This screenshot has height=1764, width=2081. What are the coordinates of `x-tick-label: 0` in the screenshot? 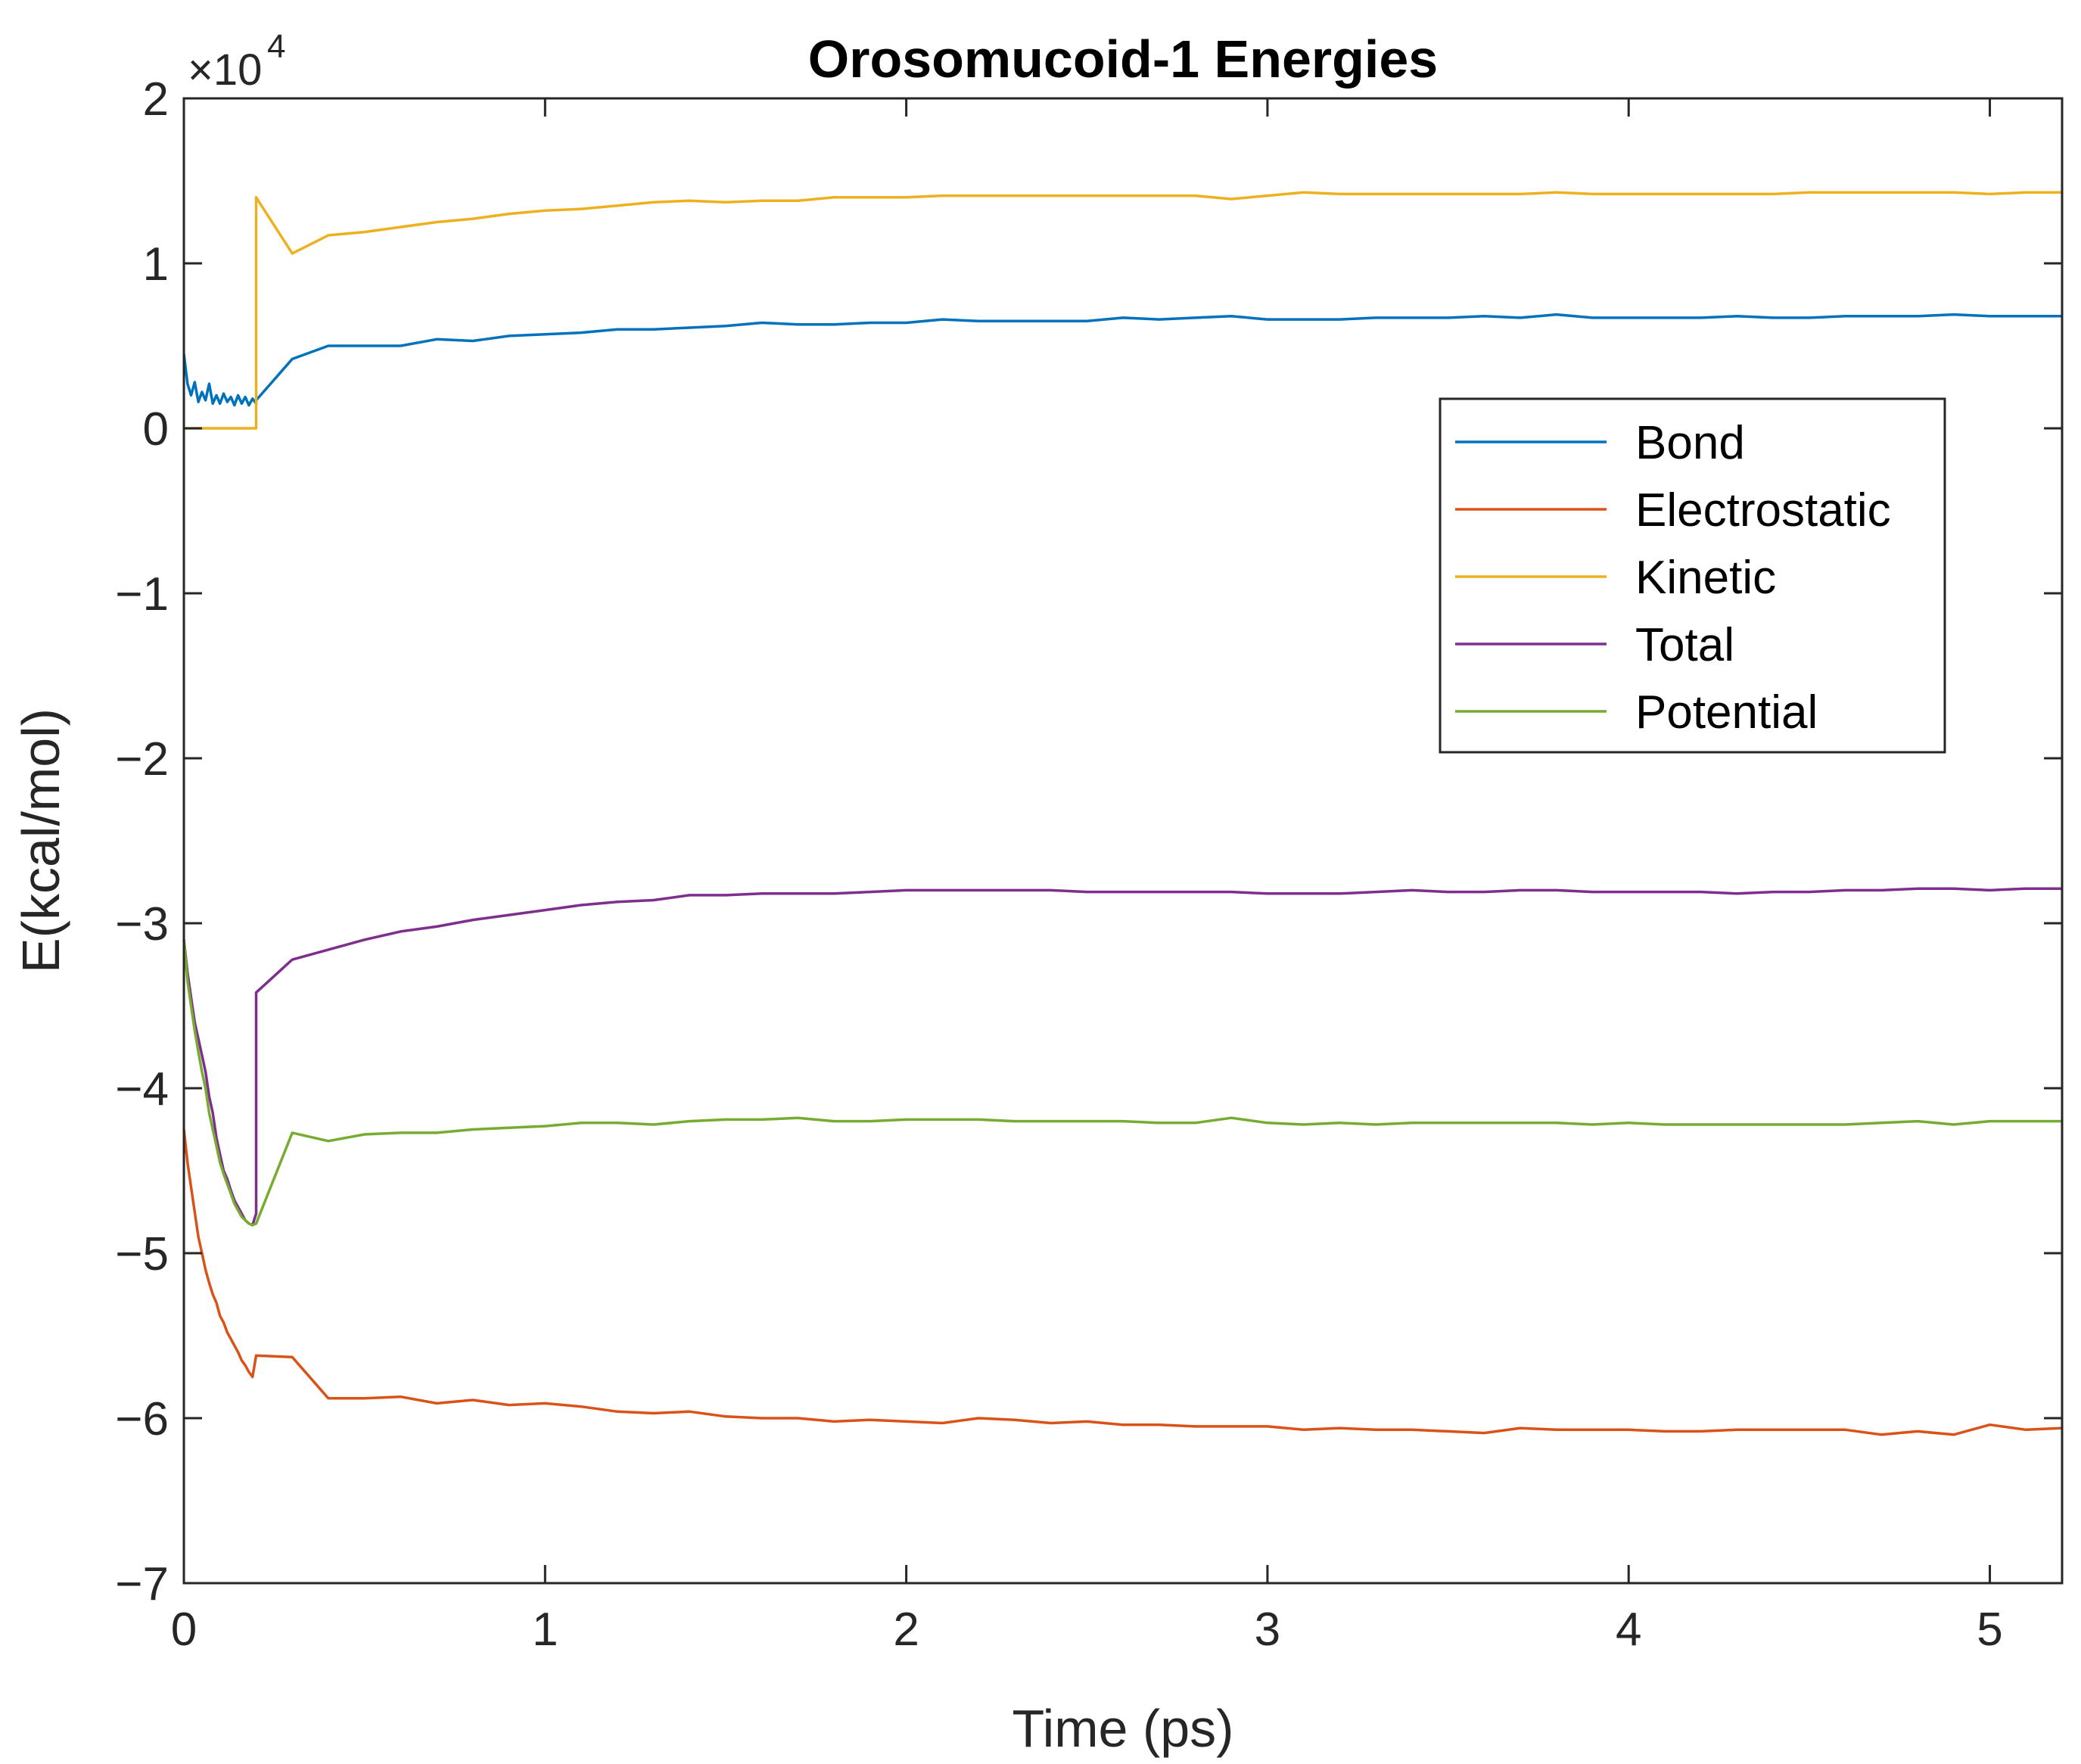 It's located at (184, 1630).